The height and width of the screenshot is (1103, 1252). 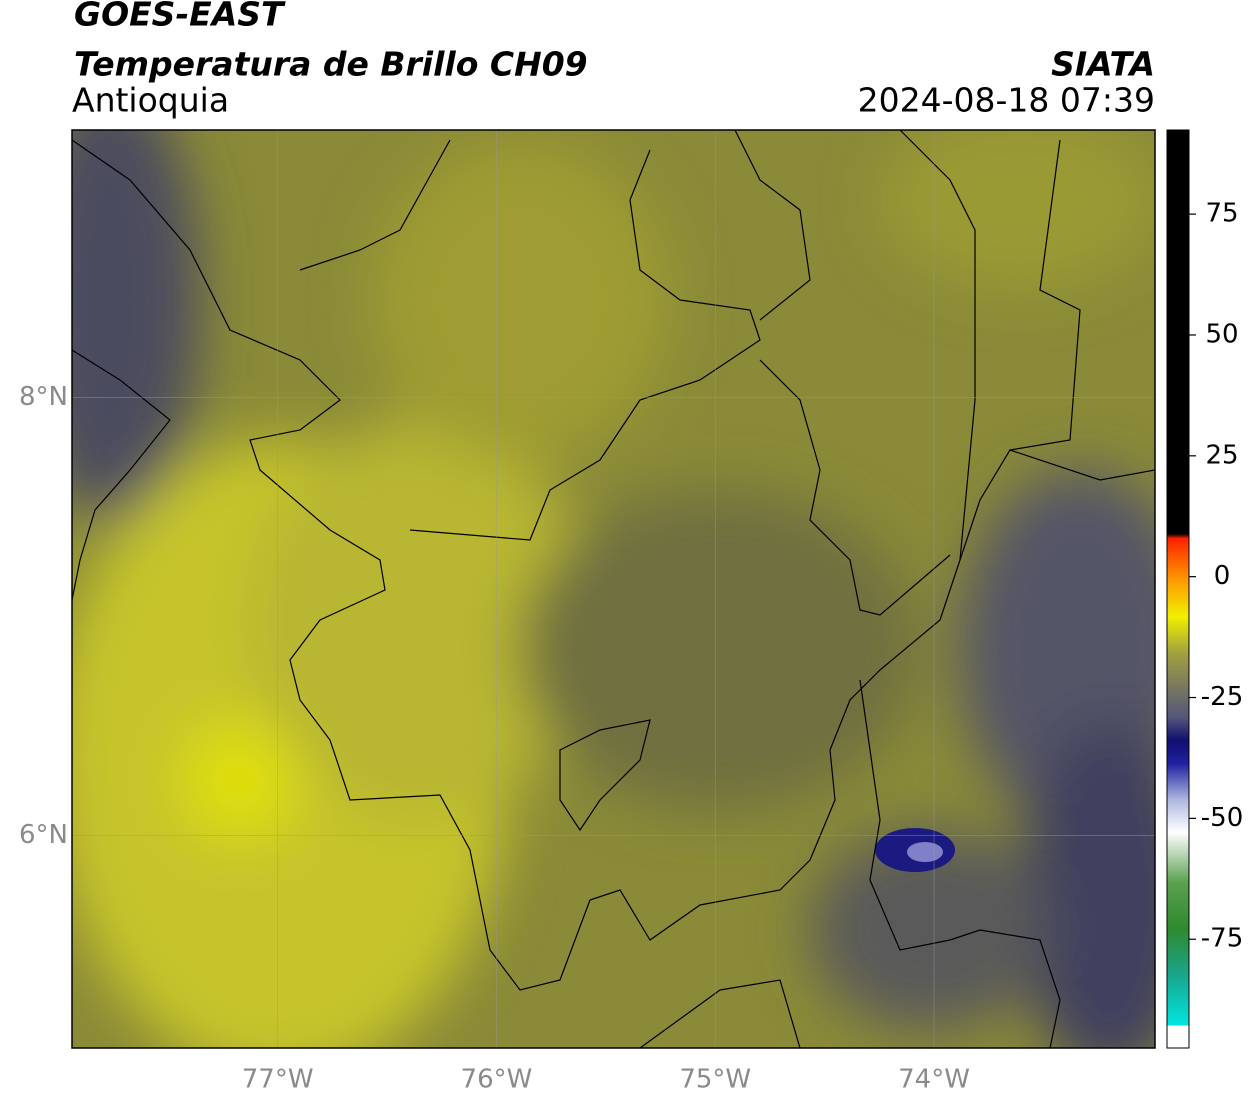 I want to click on cold-cloud-core, so click(x=925, y=852).